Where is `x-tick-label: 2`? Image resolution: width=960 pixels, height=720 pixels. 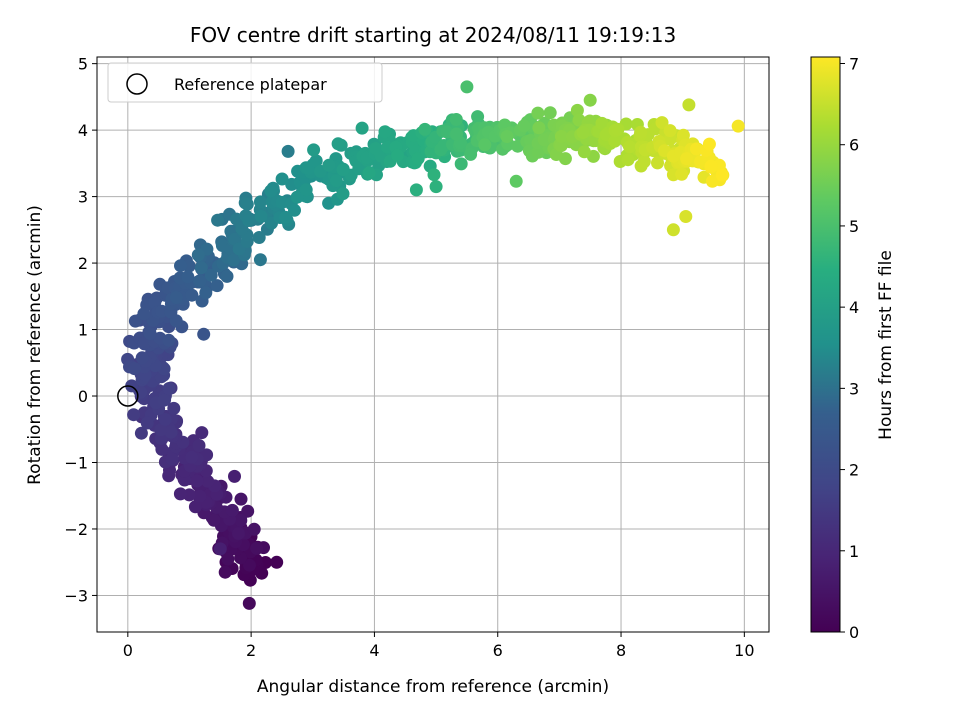 x-tick-label: 2 is located at coordinates (251, 650).